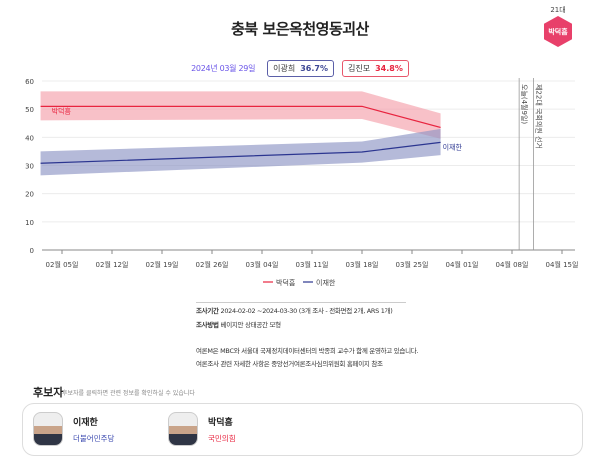 Image resolution: width=600 pixels, height=467 pixels. Describe the element at coordinates (73, 429) in the screenshot. I see `candidate-item: 이재한 더불어민주당` at that location.